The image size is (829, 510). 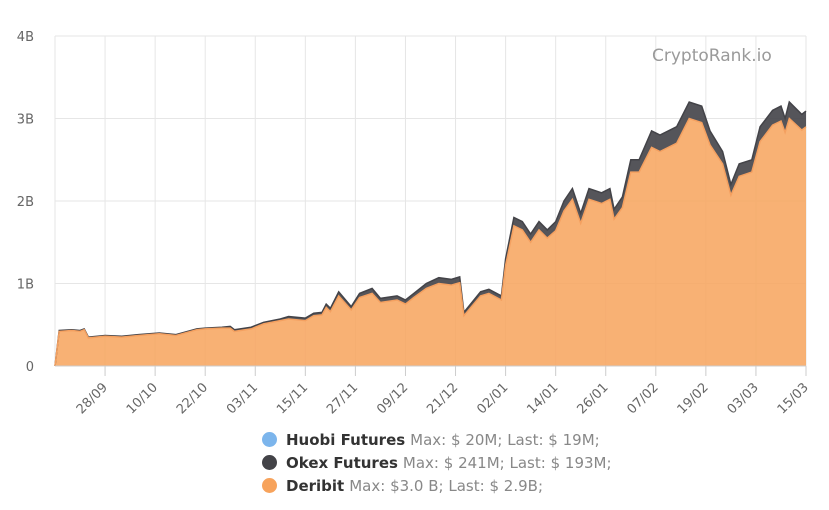 What do you see at coordinates (142, 398) in the screenshot?
I see `x-tick-label: 10/10` at bounding box center [142, 398].